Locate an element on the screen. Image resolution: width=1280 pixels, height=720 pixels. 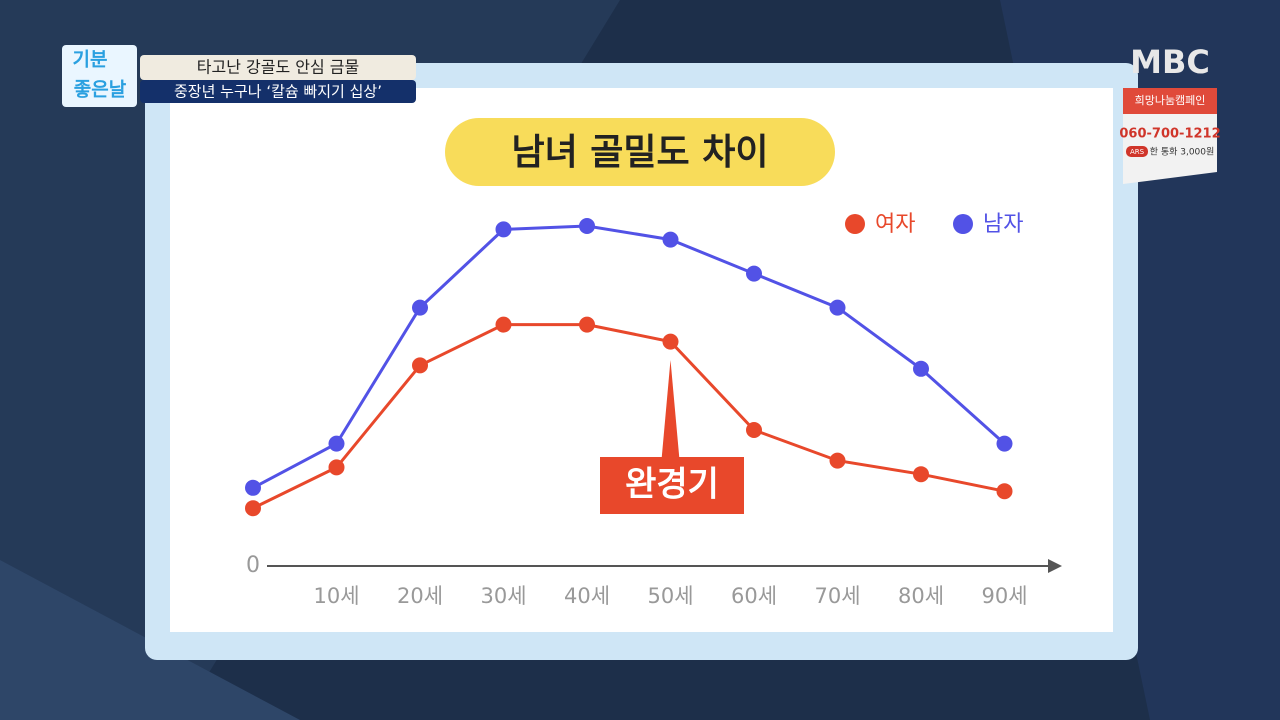
x-tick-label: 80세 is located at coordinates (921, 596).